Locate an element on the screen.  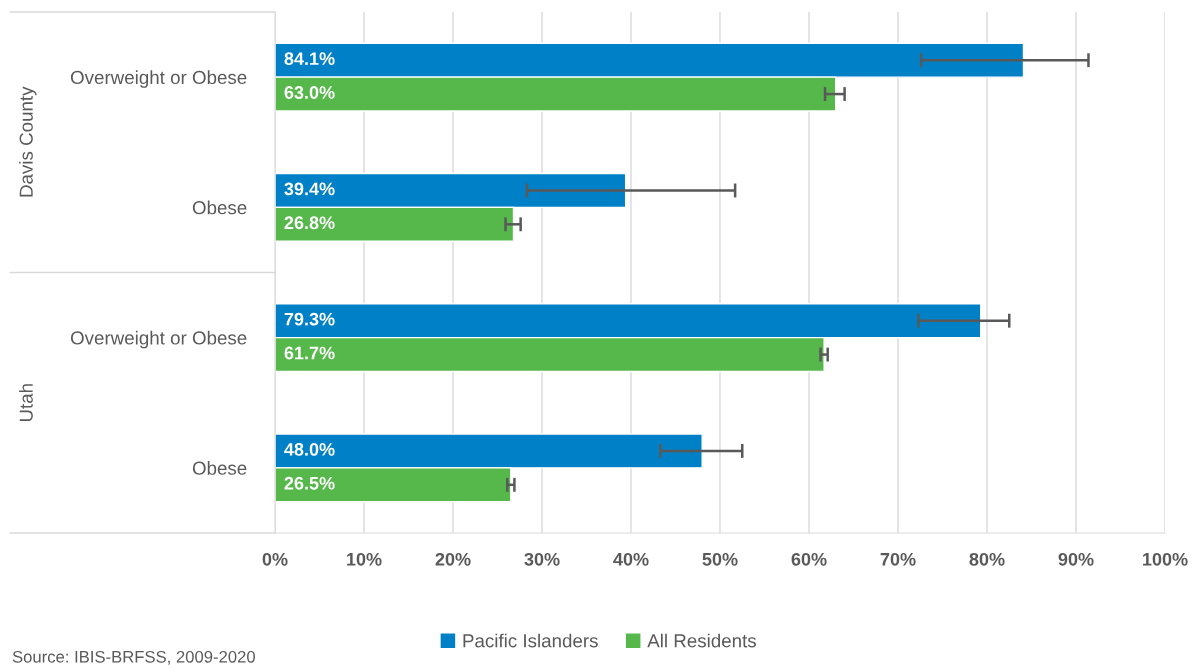
text: Utah is located at coordinates (26, 403).